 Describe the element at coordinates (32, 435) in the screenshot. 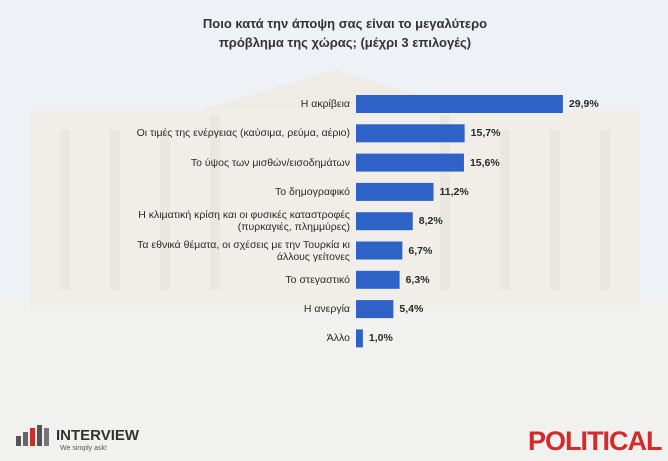

I see `logo-icon` at that location.